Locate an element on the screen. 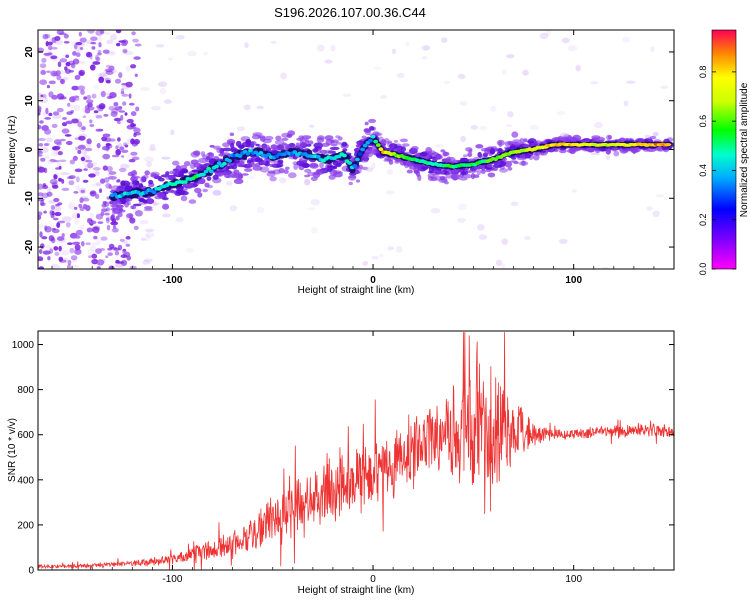 The height and width of the screenshot is (605, 750). snr-y-tick-label: 600 is located at coordinates (25, 435).